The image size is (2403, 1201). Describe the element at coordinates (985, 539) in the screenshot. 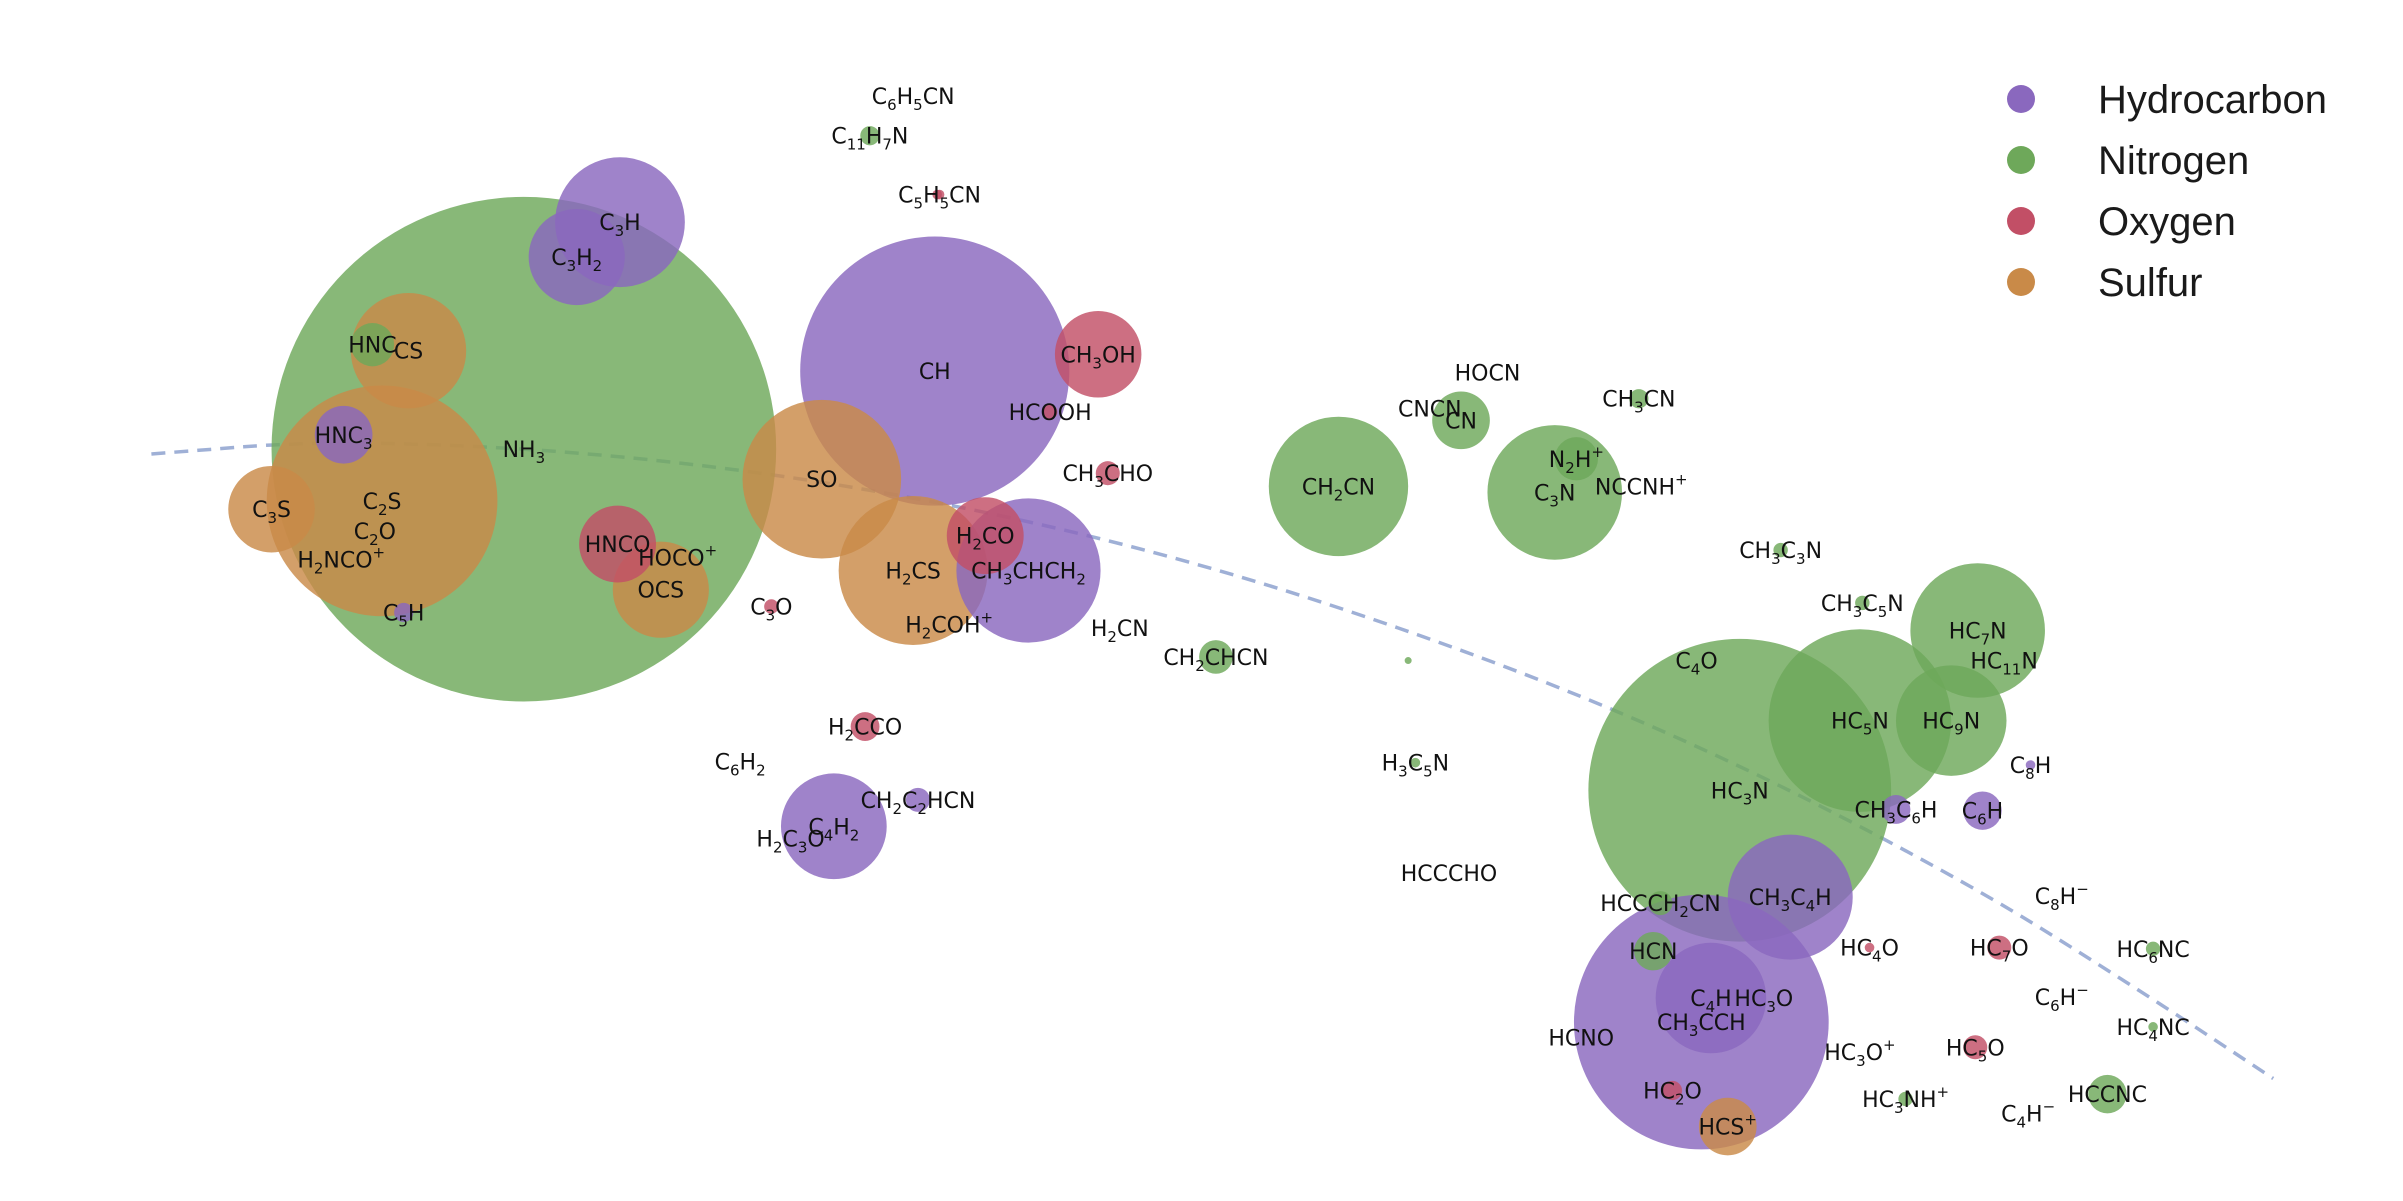

I see `label-h2co: H2CO` at that location.